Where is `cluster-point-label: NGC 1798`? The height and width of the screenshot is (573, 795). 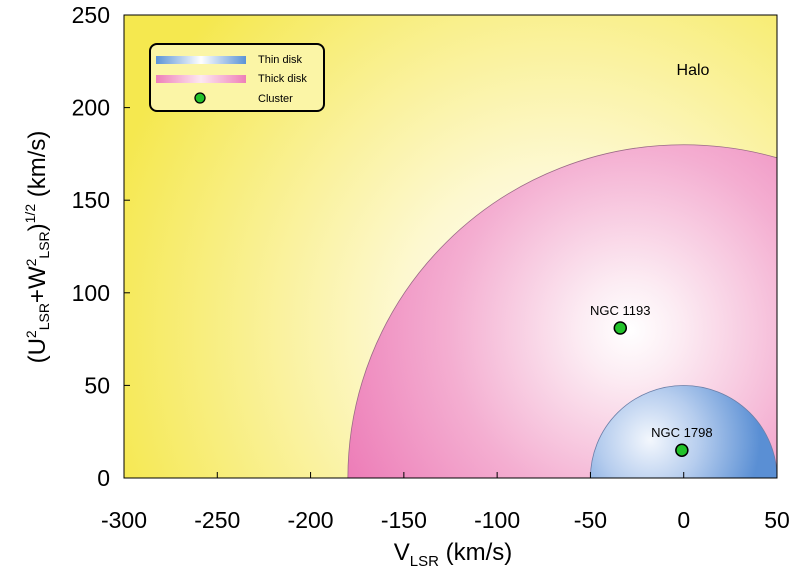
cluster-point-label: NGC 1798 is located at coordinates (681, 432).